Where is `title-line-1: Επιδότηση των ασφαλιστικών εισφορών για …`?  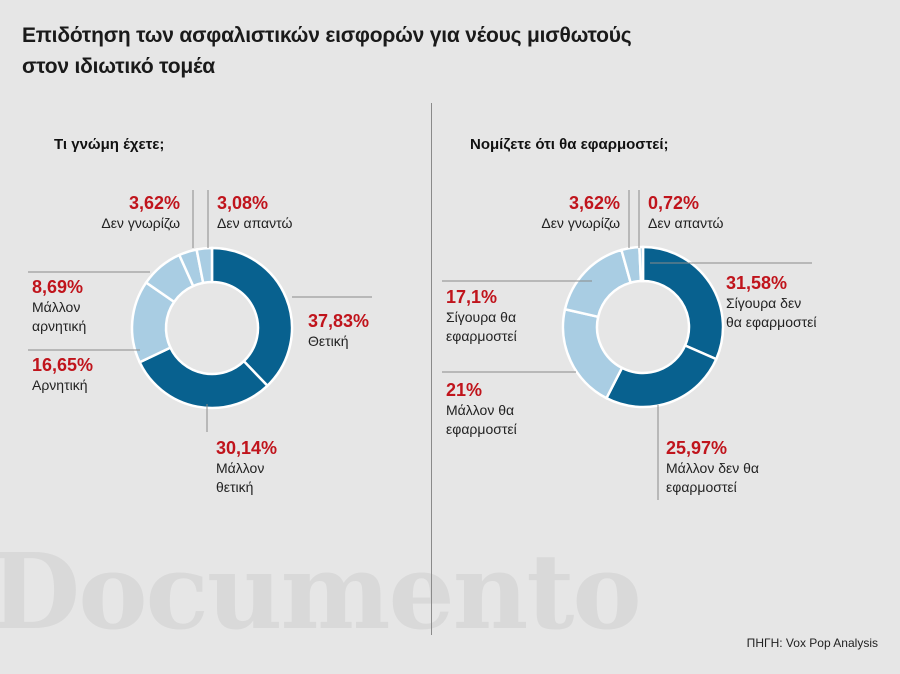 title-line-1: Επιδότηση των ασφαλιστικών εισφορών για … is located at coordinates (327, 35).